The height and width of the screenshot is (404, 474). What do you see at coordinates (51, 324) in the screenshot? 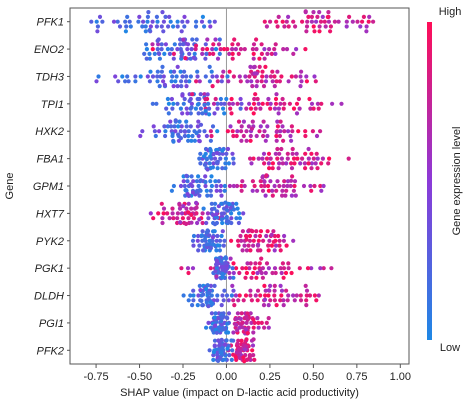
I see `gene-label-pgi1: PGI1` at bounding box center [51, 324].